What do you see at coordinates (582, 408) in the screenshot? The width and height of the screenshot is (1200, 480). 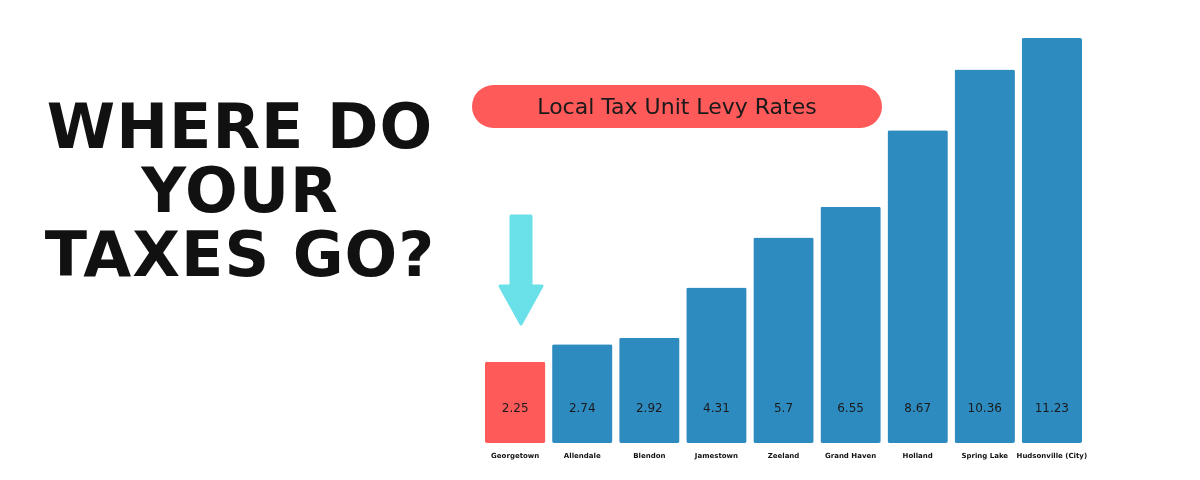 I see `data-label: 2.74` at bounding box center [582, 408].